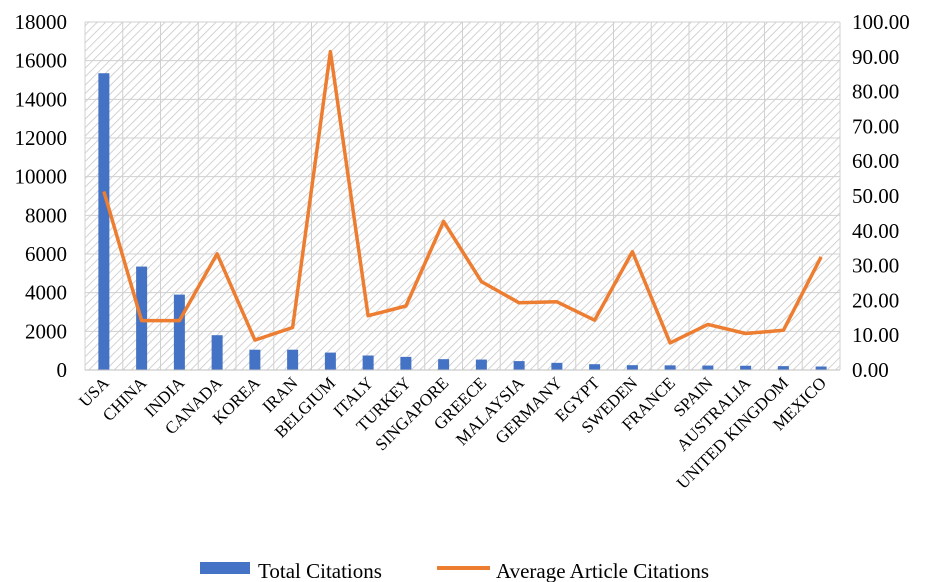 The height and width of the screenshot is (582, 933). What do you see at coordinates (875, 231) in the screenshot?
I see `right-tick-label: 40.00` at bounding box center [875, 231].